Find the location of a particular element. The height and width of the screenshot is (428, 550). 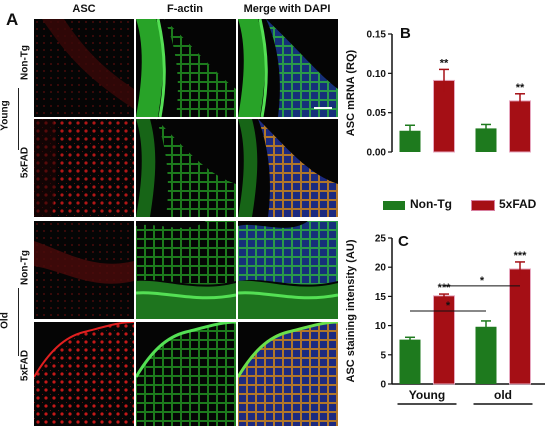

legend-label-nontg: Non-Tg is located at coordinates (431, 204).